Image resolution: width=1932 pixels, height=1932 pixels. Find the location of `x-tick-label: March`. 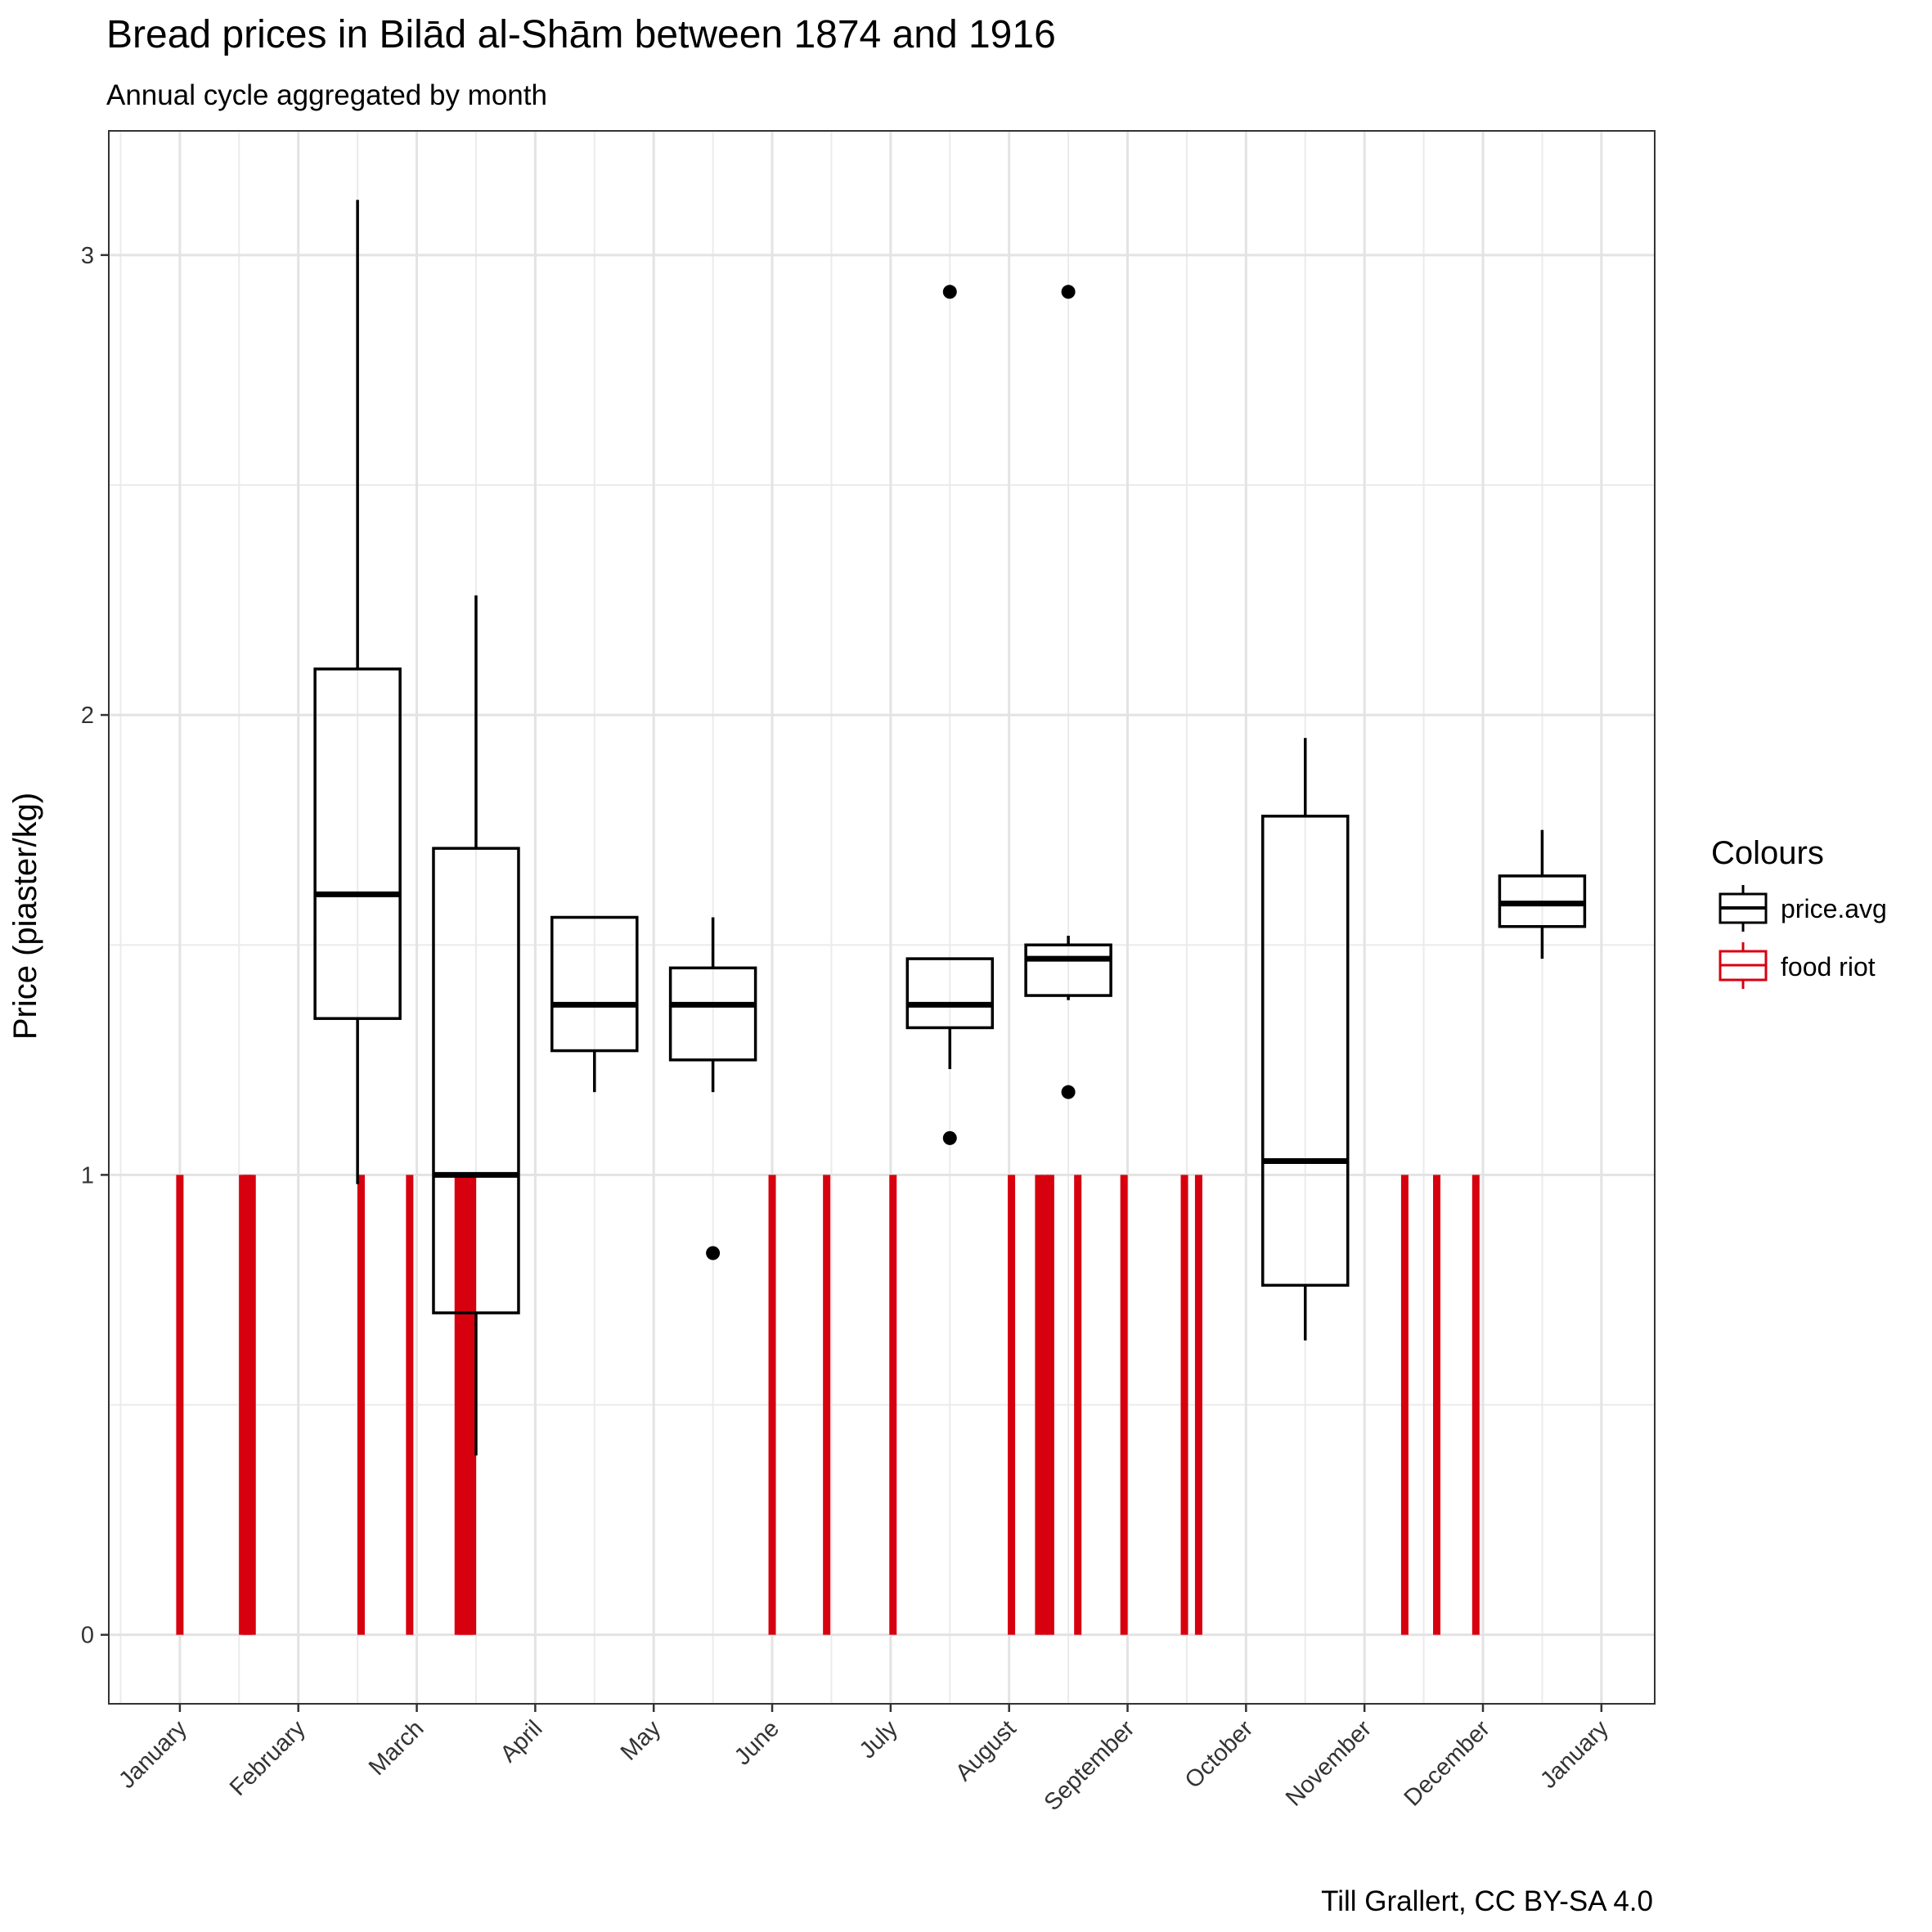

x-tick-label: March is located at coordinates (397, 1748).